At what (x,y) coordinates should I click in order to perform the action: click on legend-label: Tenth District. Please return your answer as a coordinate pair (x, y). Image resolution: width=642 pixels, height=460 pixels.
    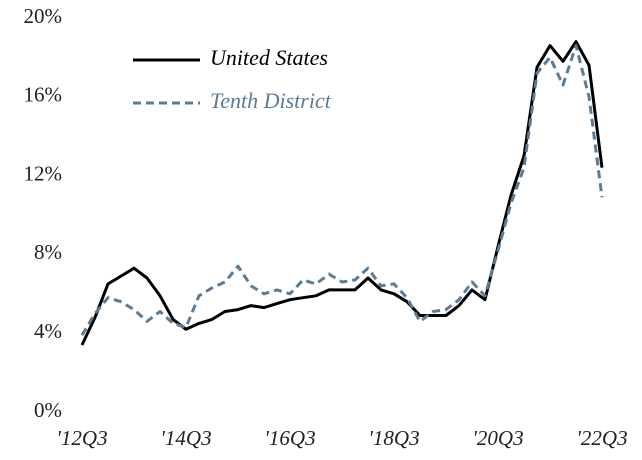
    Looking at the image, I should click on (271, 100).